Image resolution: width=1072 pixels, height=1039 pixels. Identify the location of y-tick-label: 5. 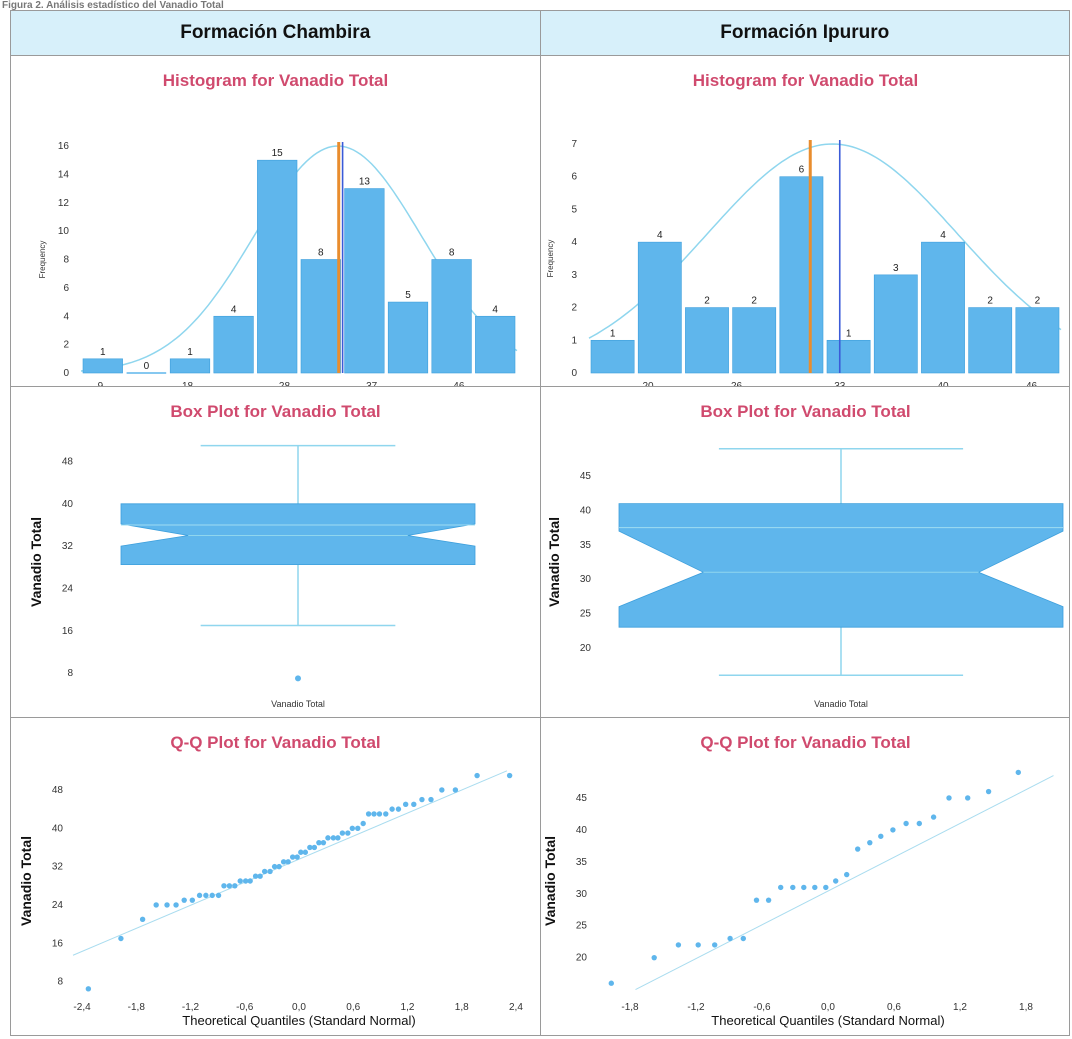
(574, 209).